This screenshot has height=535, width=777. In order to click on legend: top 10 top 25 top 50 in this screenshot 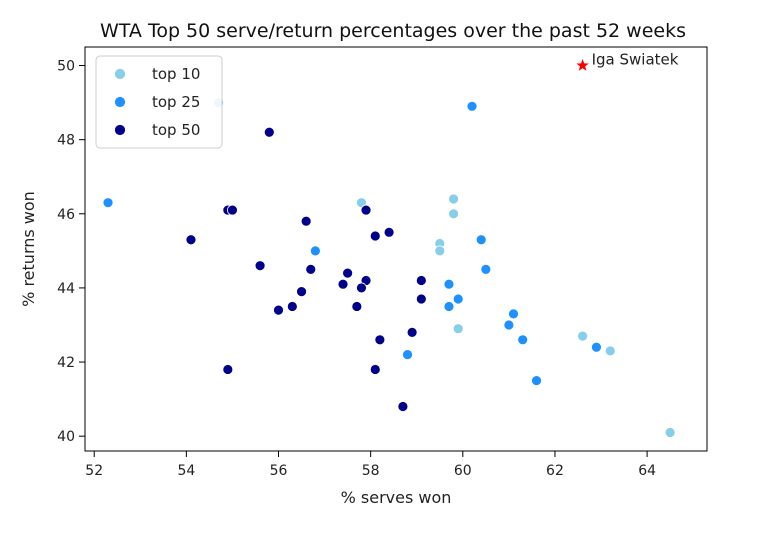, I will do `click(159, 102)`.